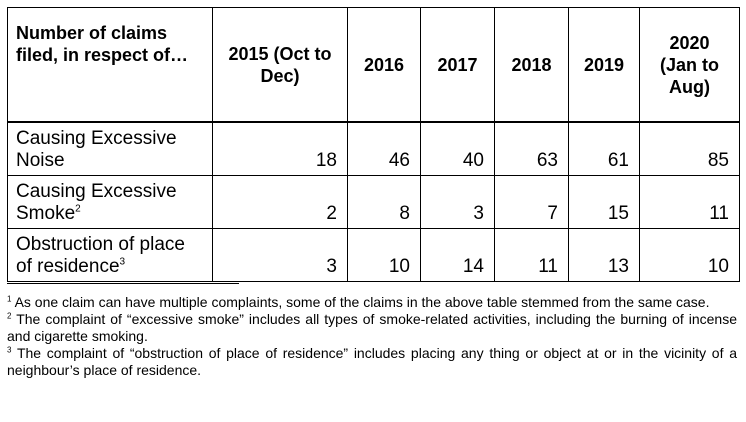  Describe the element at coordinates (100, 255) in the screenshot. I see `row-label-text: Obstruction of place of residence` at that location.